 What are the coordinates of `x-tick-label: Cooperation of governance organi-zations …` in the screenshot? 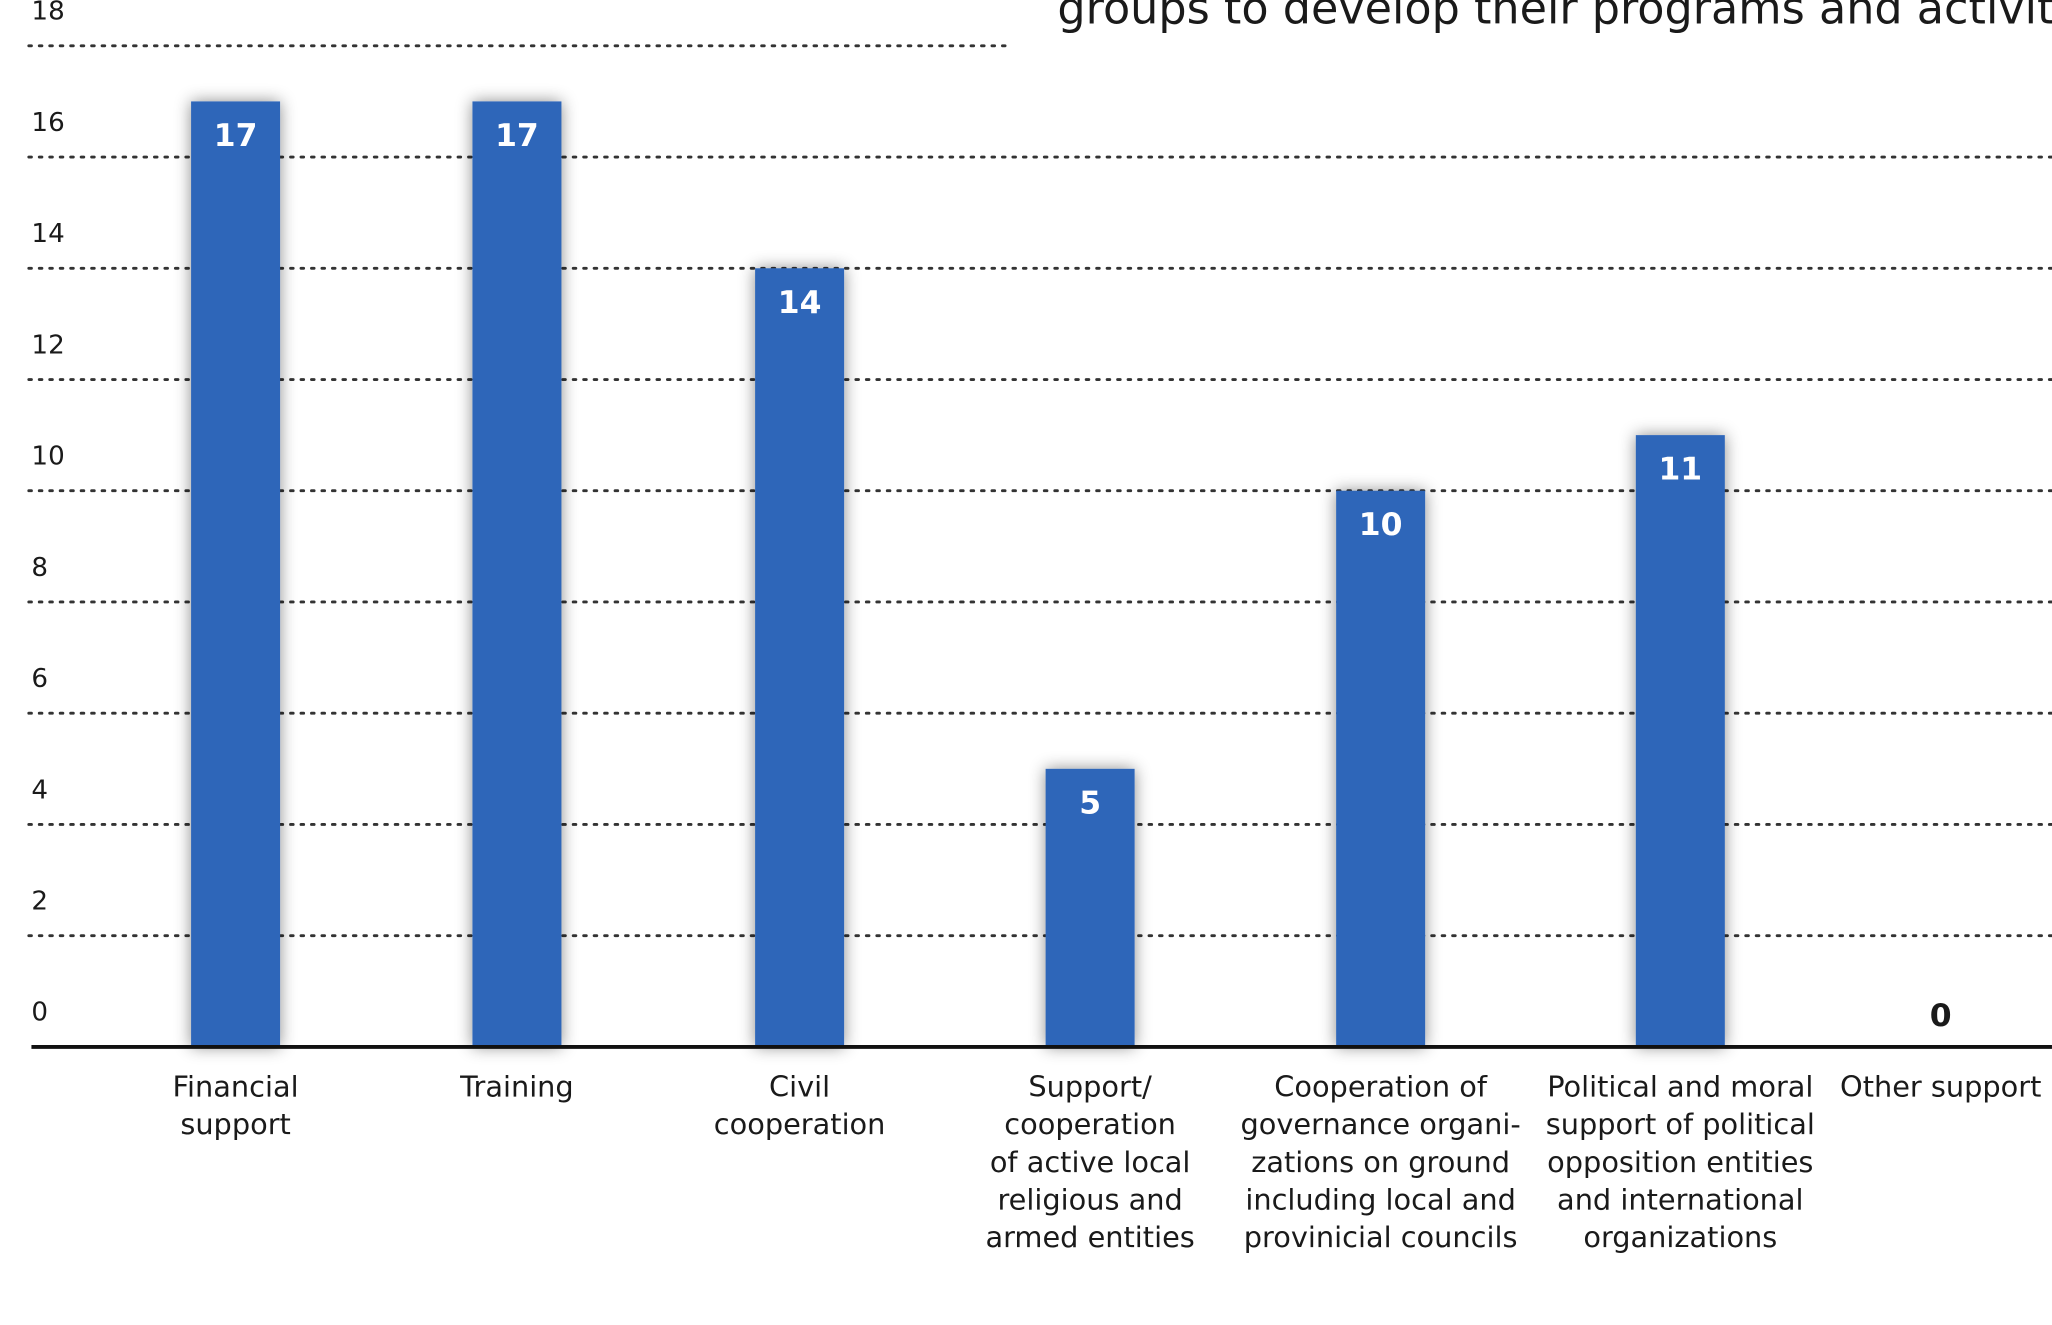 It's located at (1381, 1162).